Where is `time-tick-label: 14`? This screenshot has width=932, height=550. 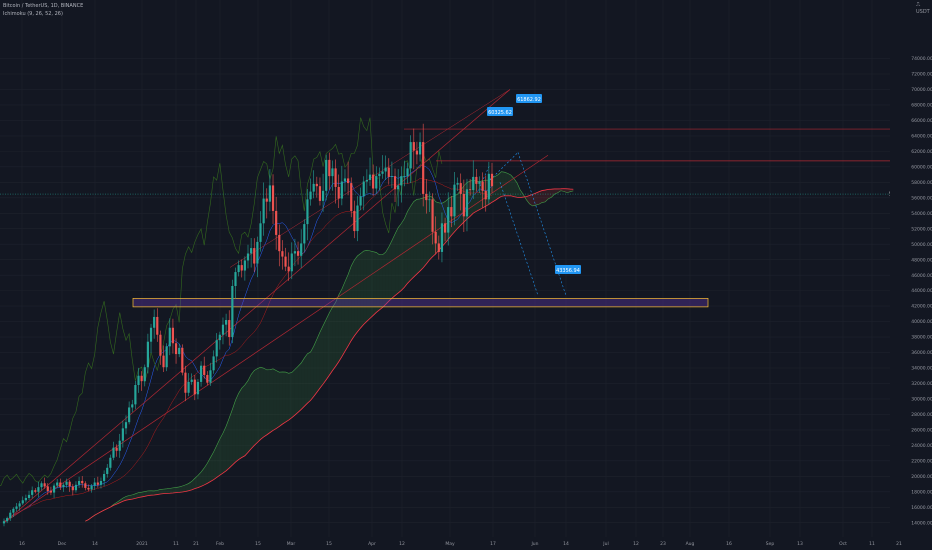
time-tick-label: 14 is located at coordinates (566, 544).